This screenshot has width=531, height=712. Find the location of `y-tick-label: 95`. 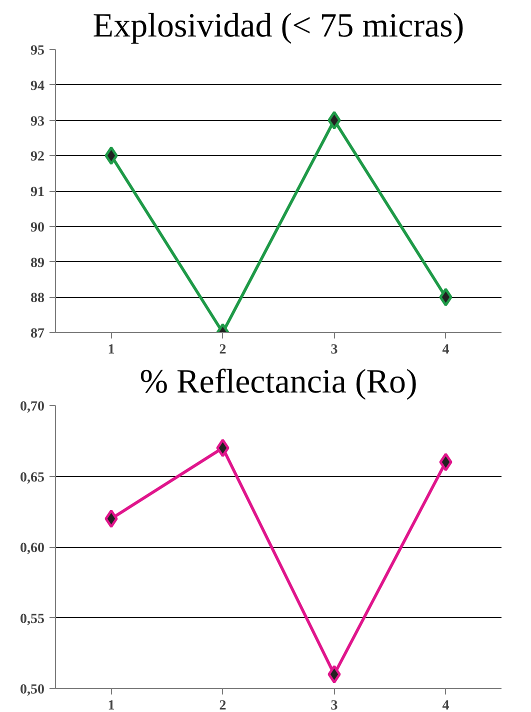

y-tick-label: 95 is located at coordinates (37, 51).